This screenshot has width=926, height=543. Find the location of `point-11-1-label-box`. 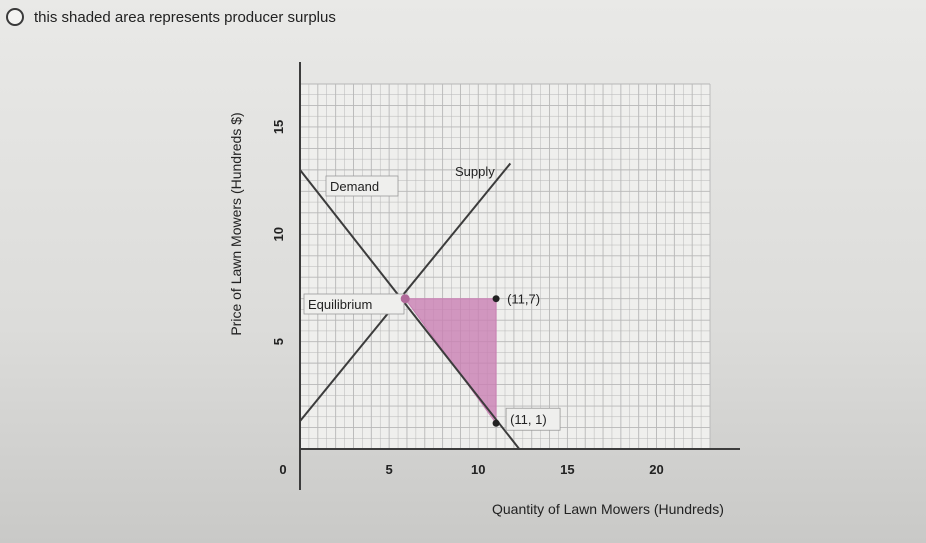

point-11-1-label-box is located at coordinates (533, 419).